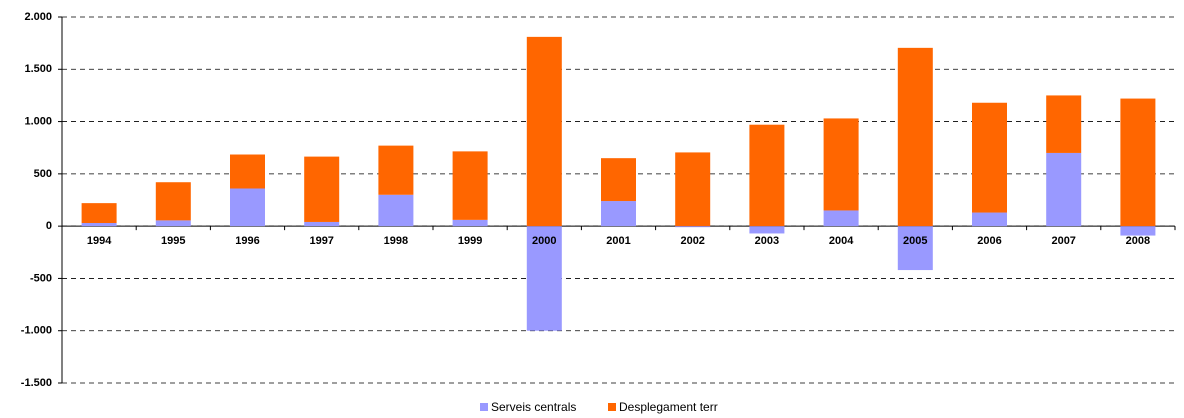  Describe the element at coordinates (321, 241) in the screenshot. I see `x-tick-label: 1997` at that location.